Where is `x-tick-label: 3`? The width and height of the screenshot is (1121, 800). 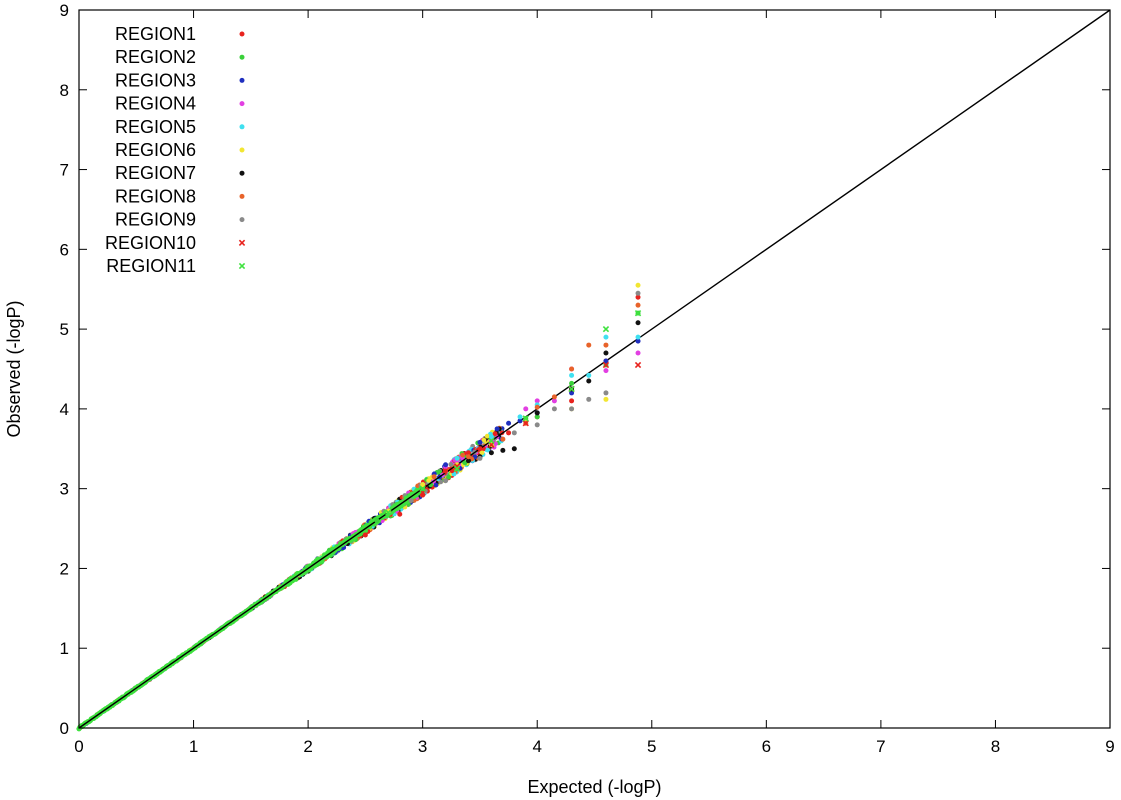 x-tick-label: 3 is located at coordinates (422, 746).